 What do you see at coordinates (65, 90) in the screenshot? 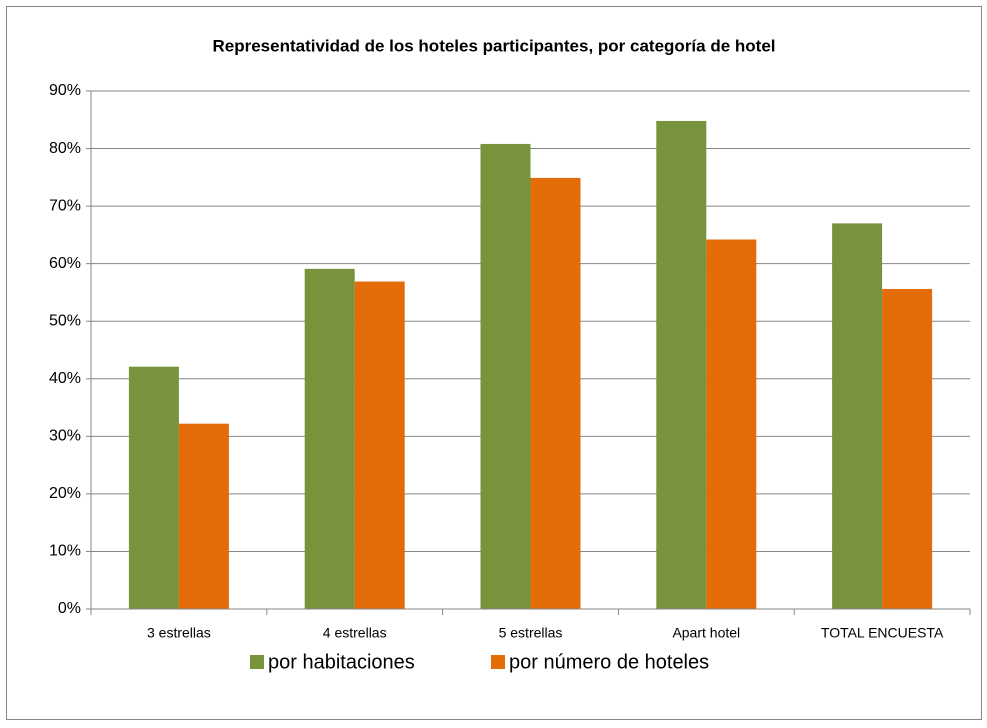
I see `y-tick-label: 90%` at bounding box center [65, 90].